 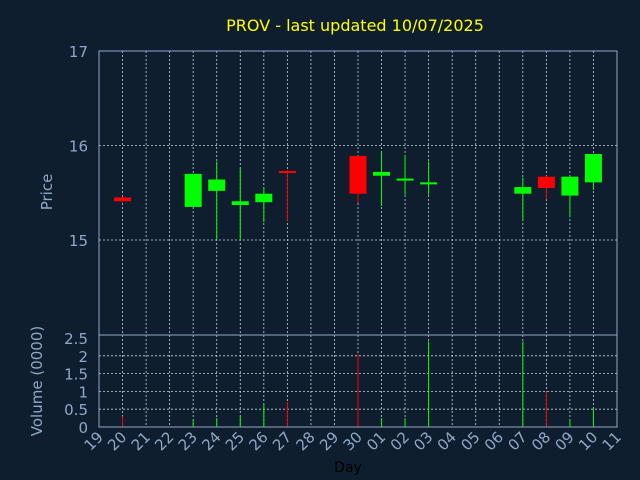 What do you see at coordinates (76, 339) in the screenshot?
I see `volume-tick-label: 2.5` at bounding box center [76, 339].